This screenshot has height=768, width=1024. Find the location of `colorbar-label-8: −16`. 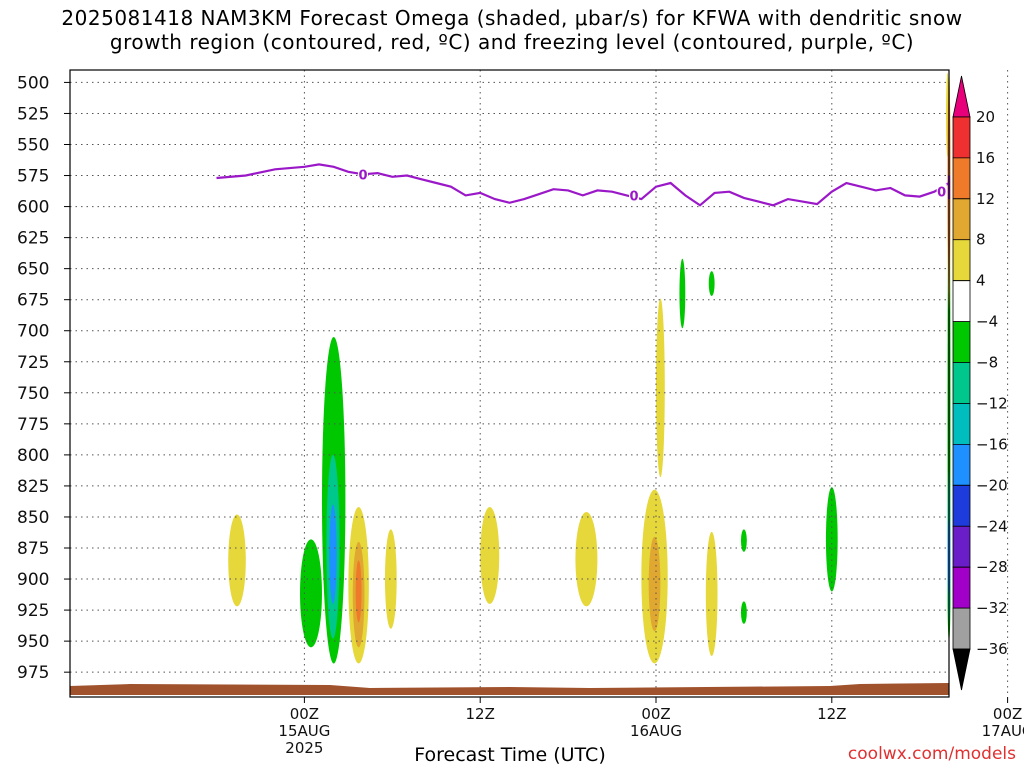

colorbar-label-8: −16 is located at coordinates (992, 444).